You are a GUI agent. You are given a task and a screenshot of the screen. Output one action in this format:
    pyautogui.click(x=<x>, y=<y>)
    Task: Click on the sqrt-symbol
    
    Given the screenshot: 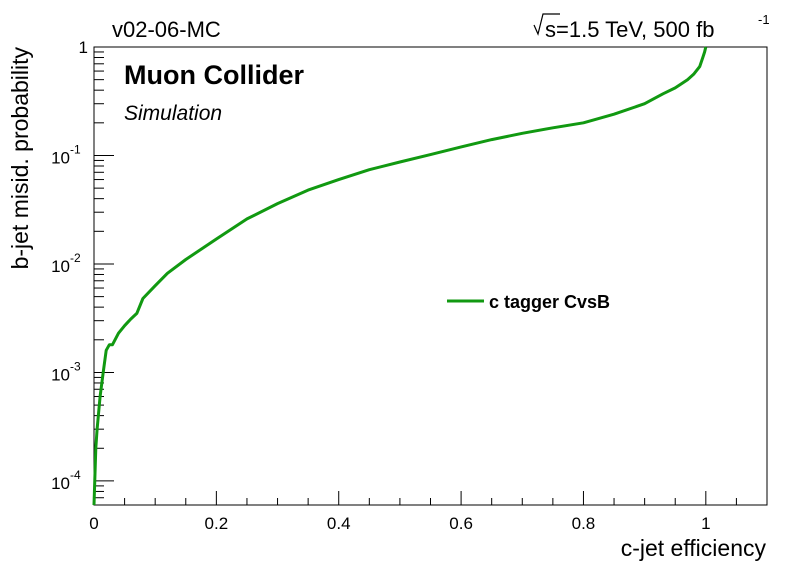 What is the action you would take?
    pyautogui.click(x=546, y=24)
    